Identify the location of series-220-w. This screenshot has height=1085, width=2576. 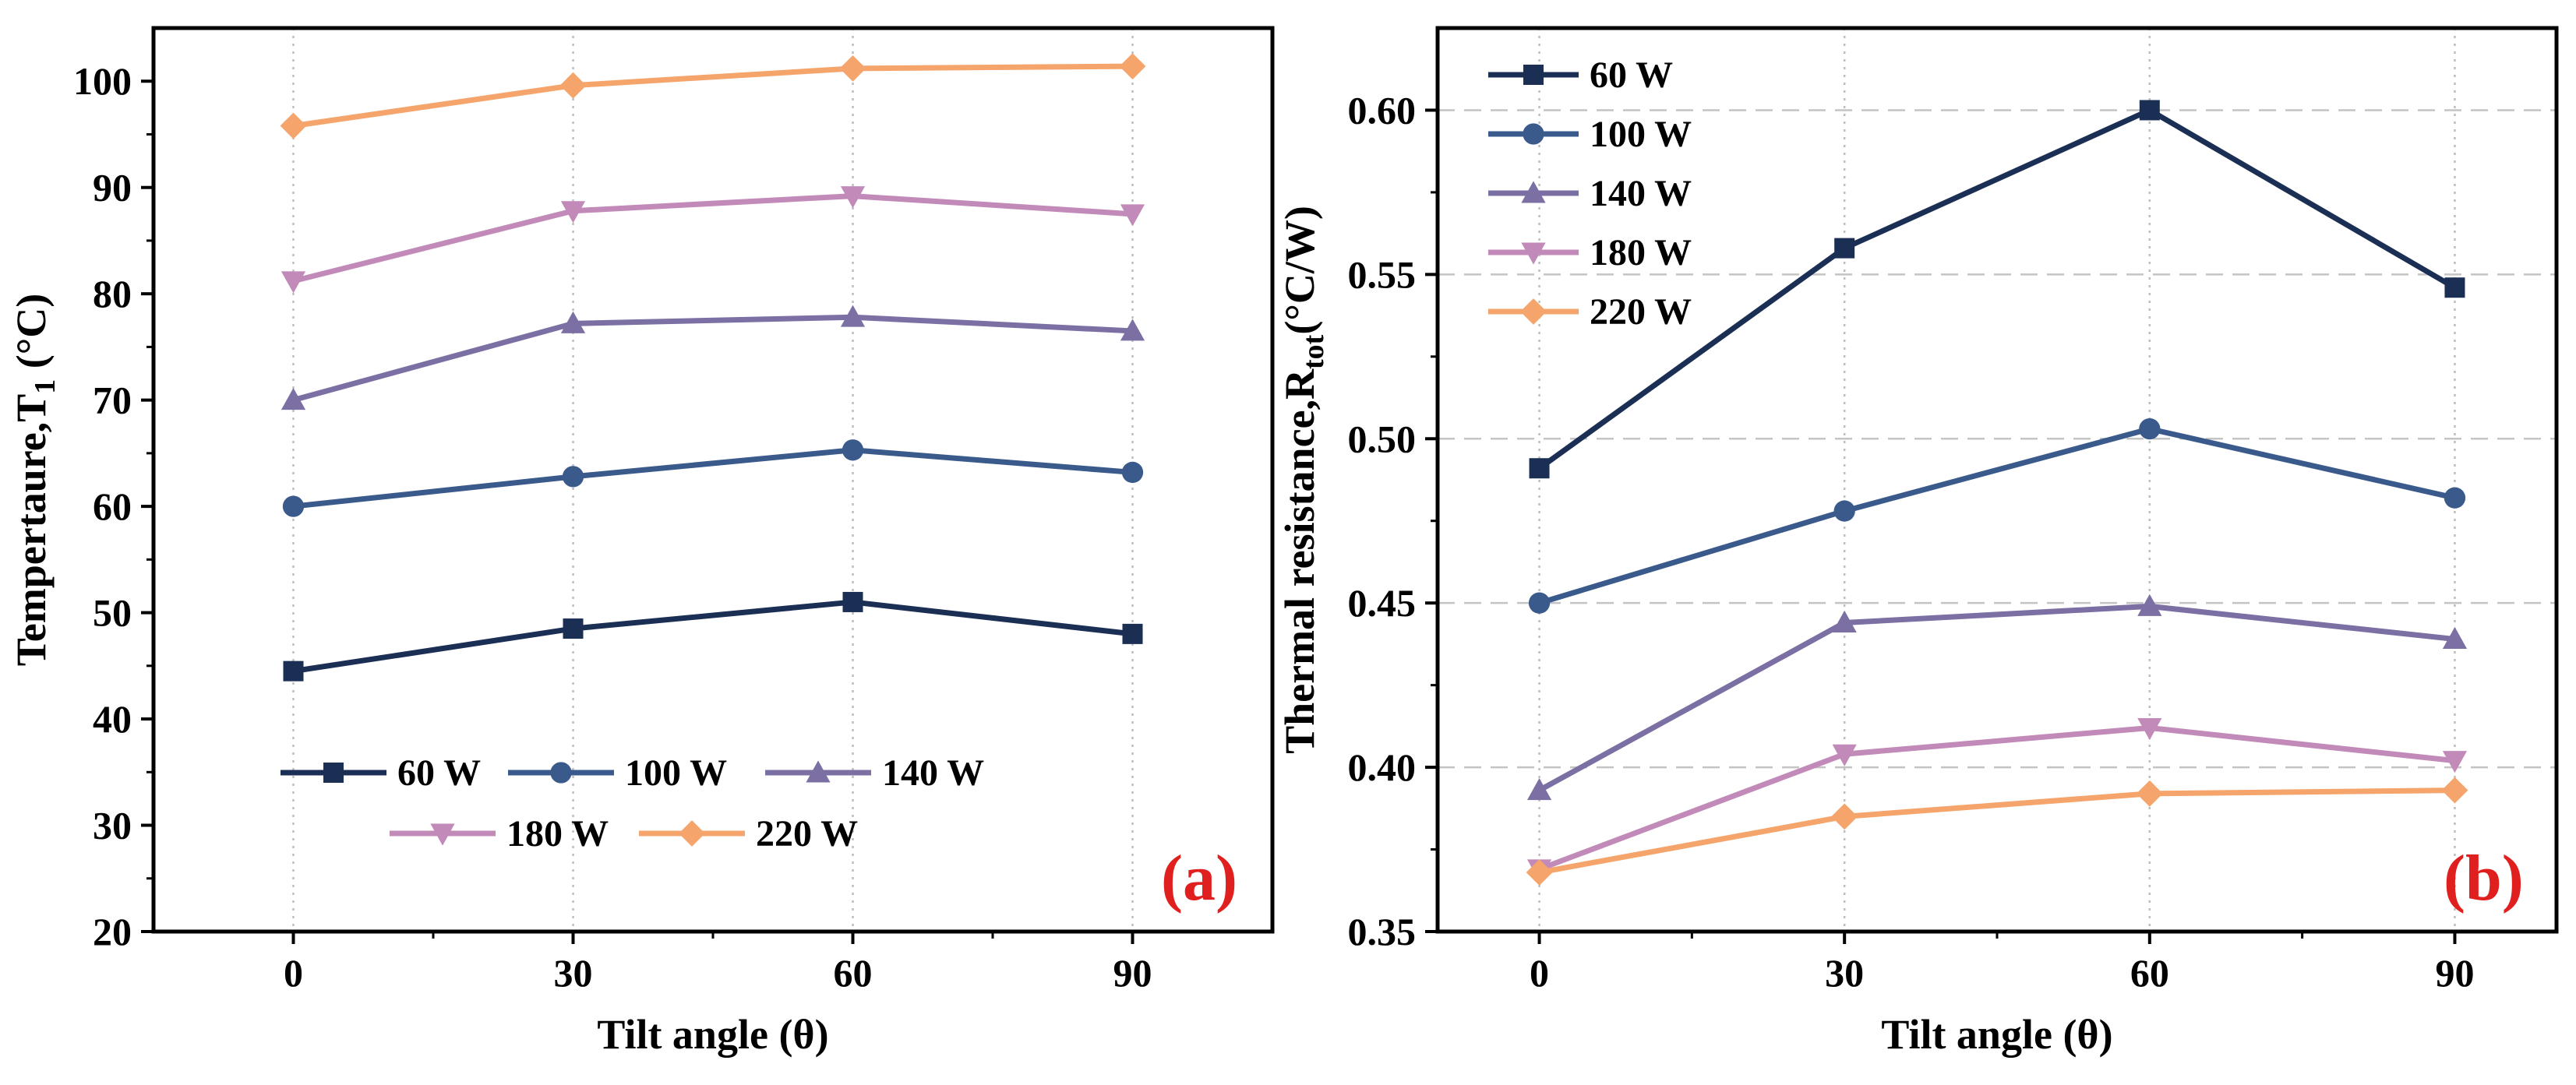
(1997, 831).